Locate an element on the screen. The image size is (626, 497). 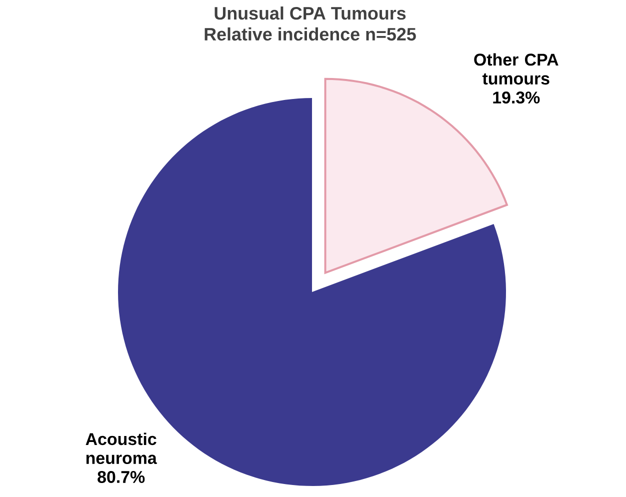
slice-label: Other CPA tumours is located at coordinates (516, 69).